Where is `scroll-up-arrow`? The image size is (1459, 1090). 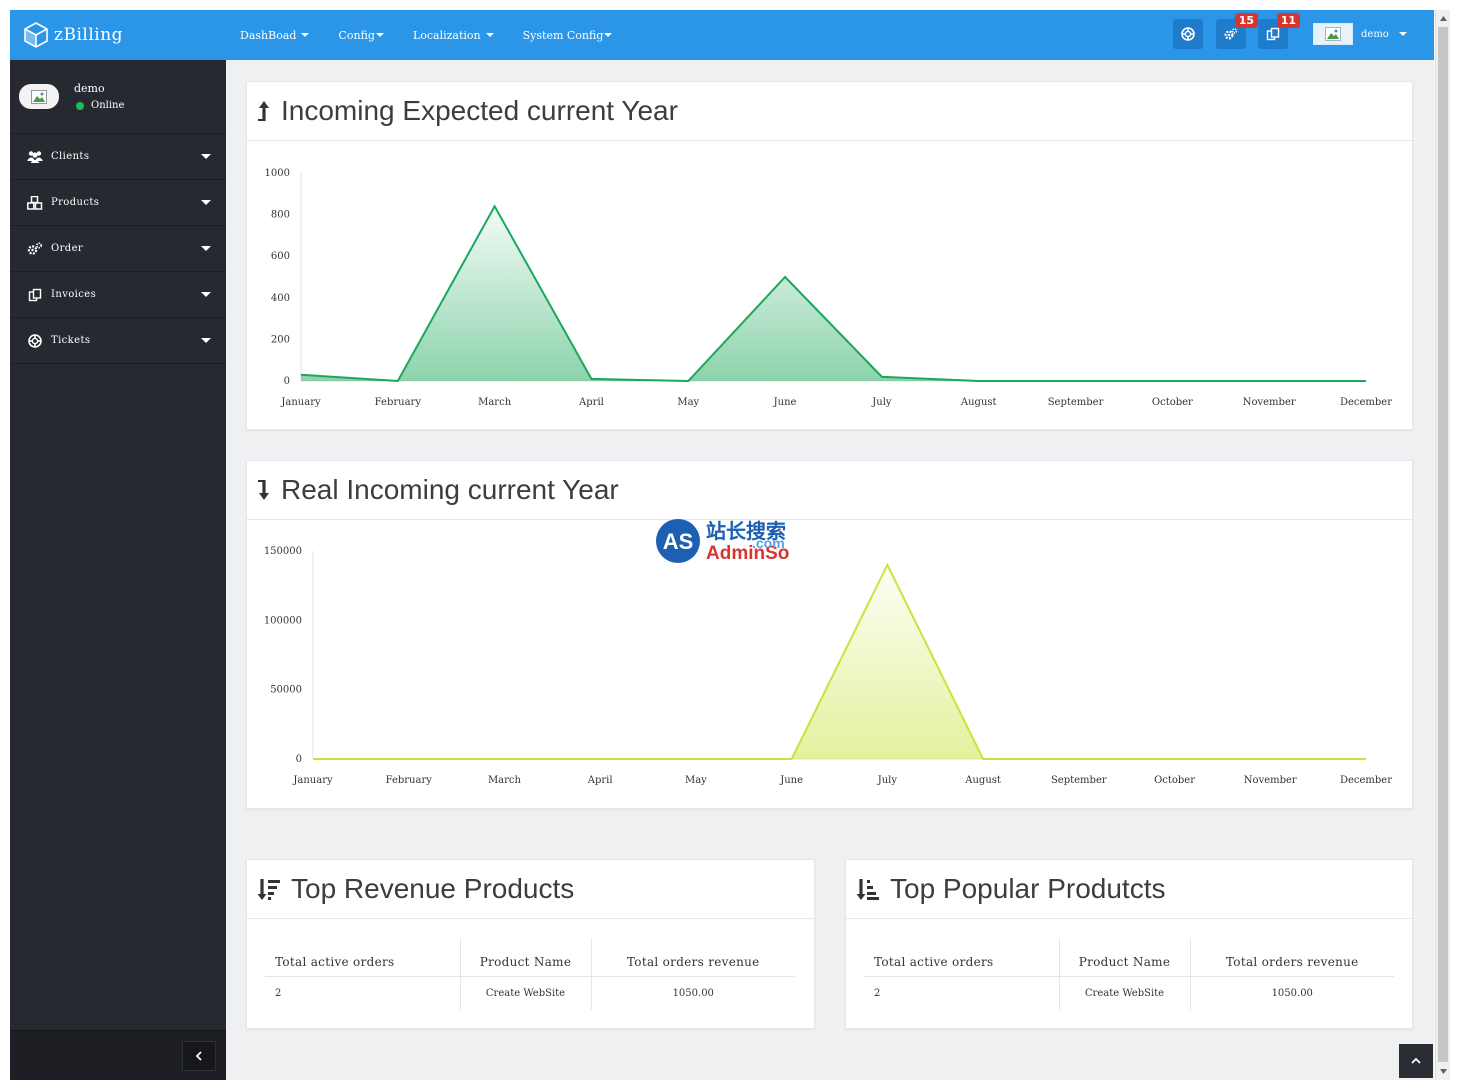
scroll-up-arrow is located at coordinates (1443, 18).